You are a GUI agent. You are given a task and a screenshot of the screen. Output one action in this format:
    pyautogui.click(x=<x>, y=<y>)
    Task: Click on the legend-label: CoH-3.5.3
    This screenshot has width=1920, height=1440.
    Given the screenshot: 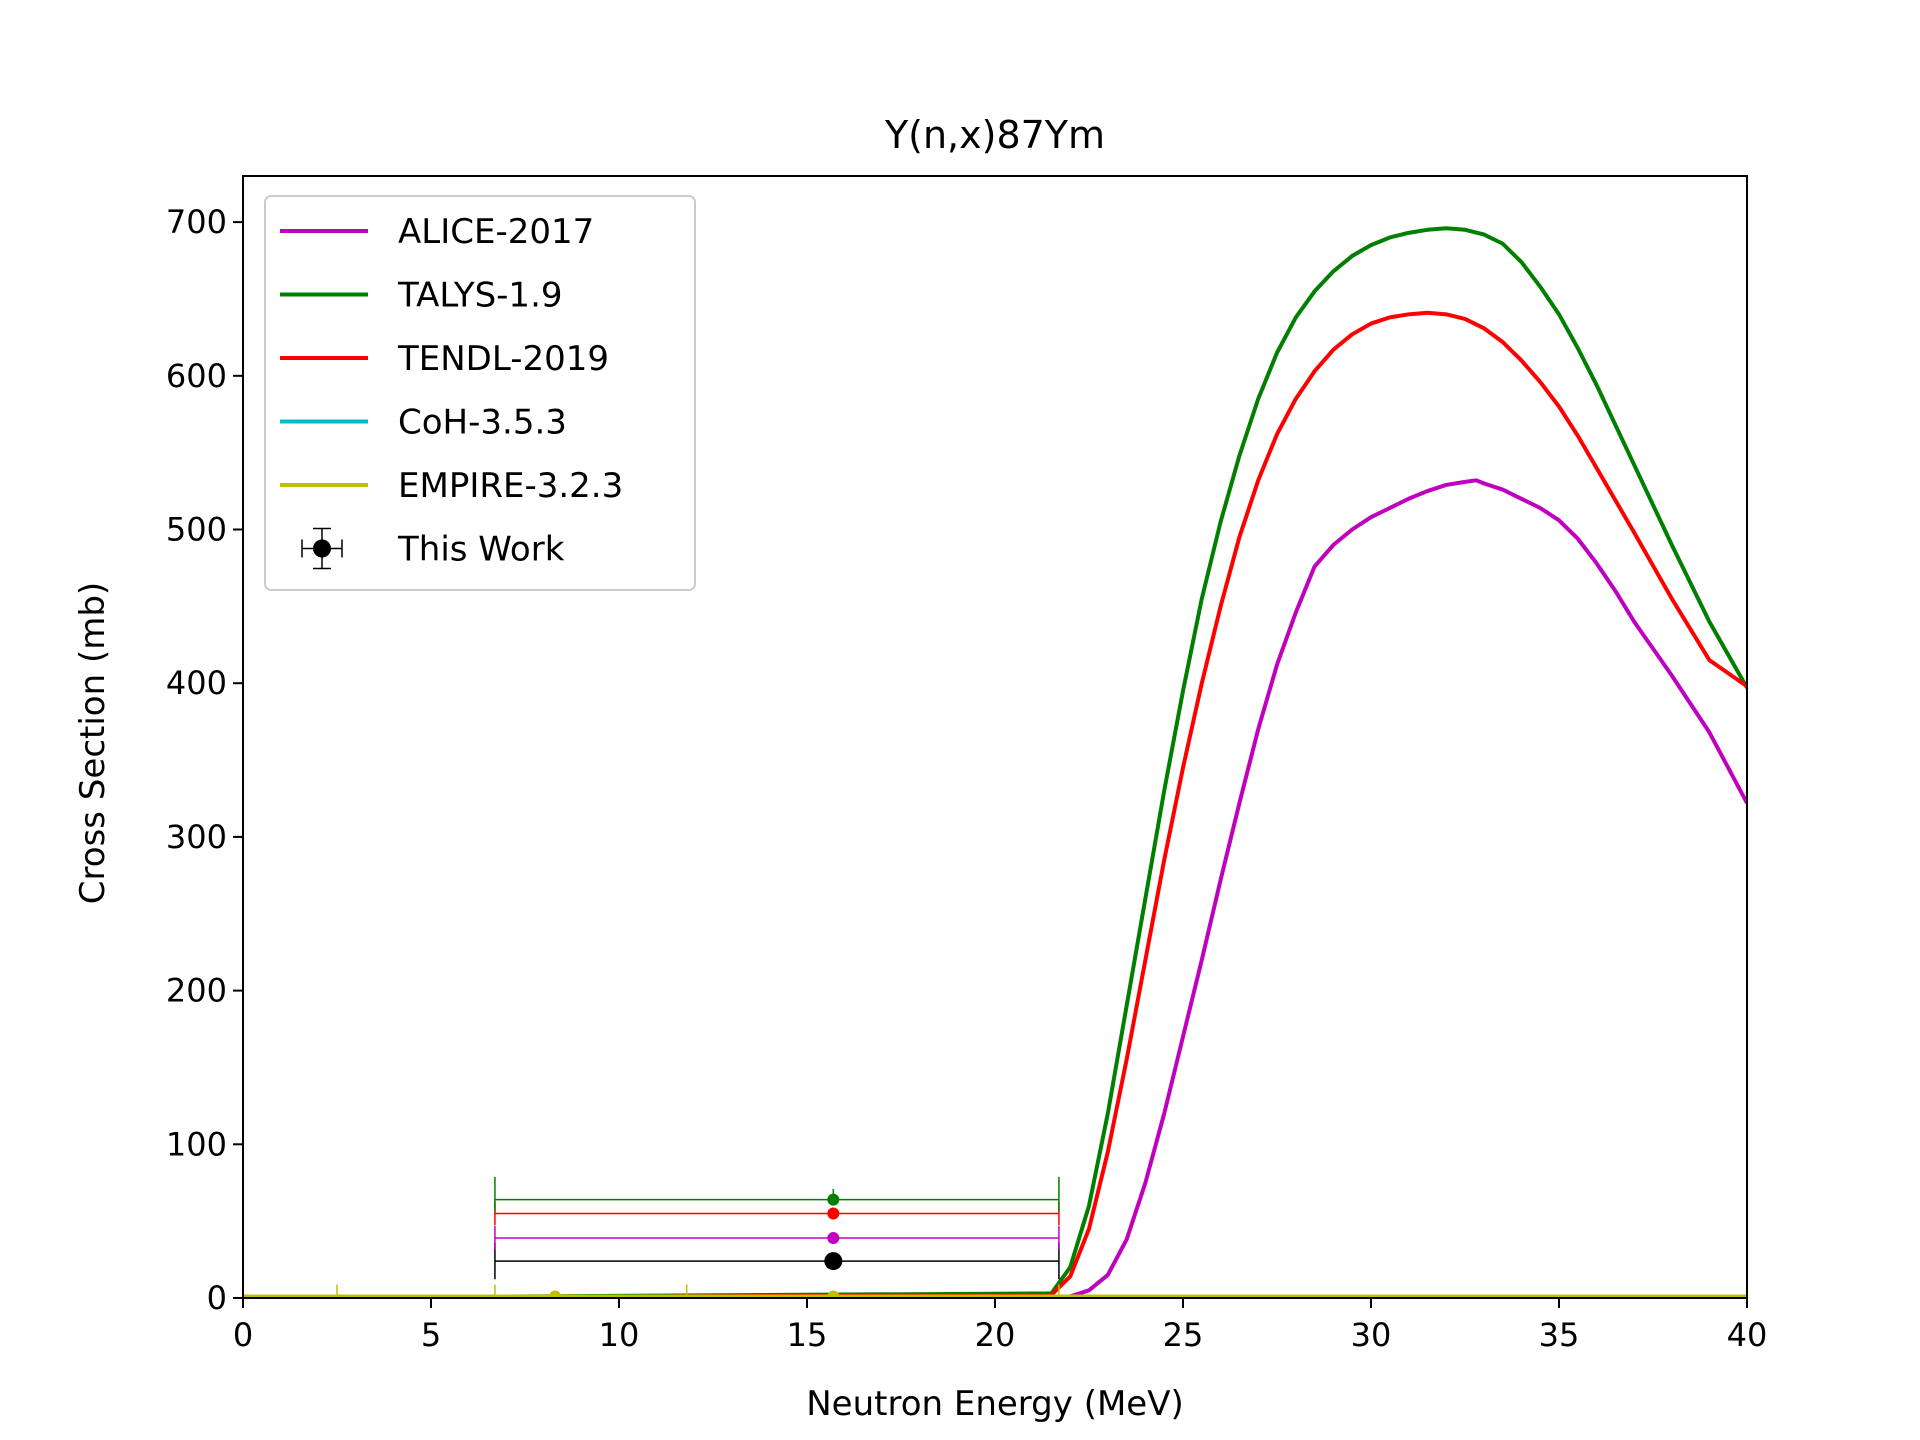 What is the action you would take?
    pyautogui.click(x=482, y=423)
    